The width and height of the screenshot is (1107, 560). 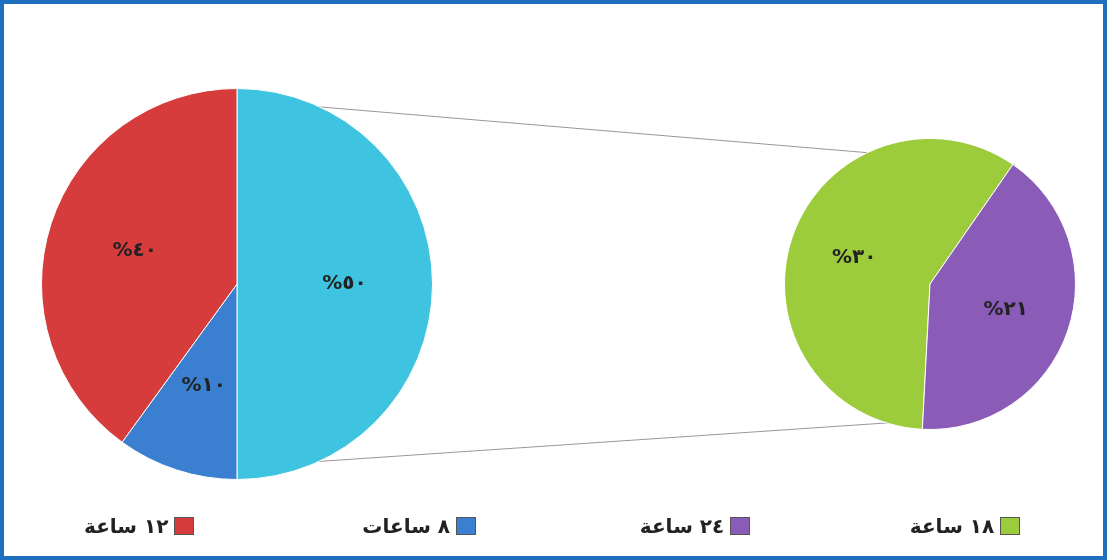 I want to click on data-label: %٣٠, so click(x=854, y=256).